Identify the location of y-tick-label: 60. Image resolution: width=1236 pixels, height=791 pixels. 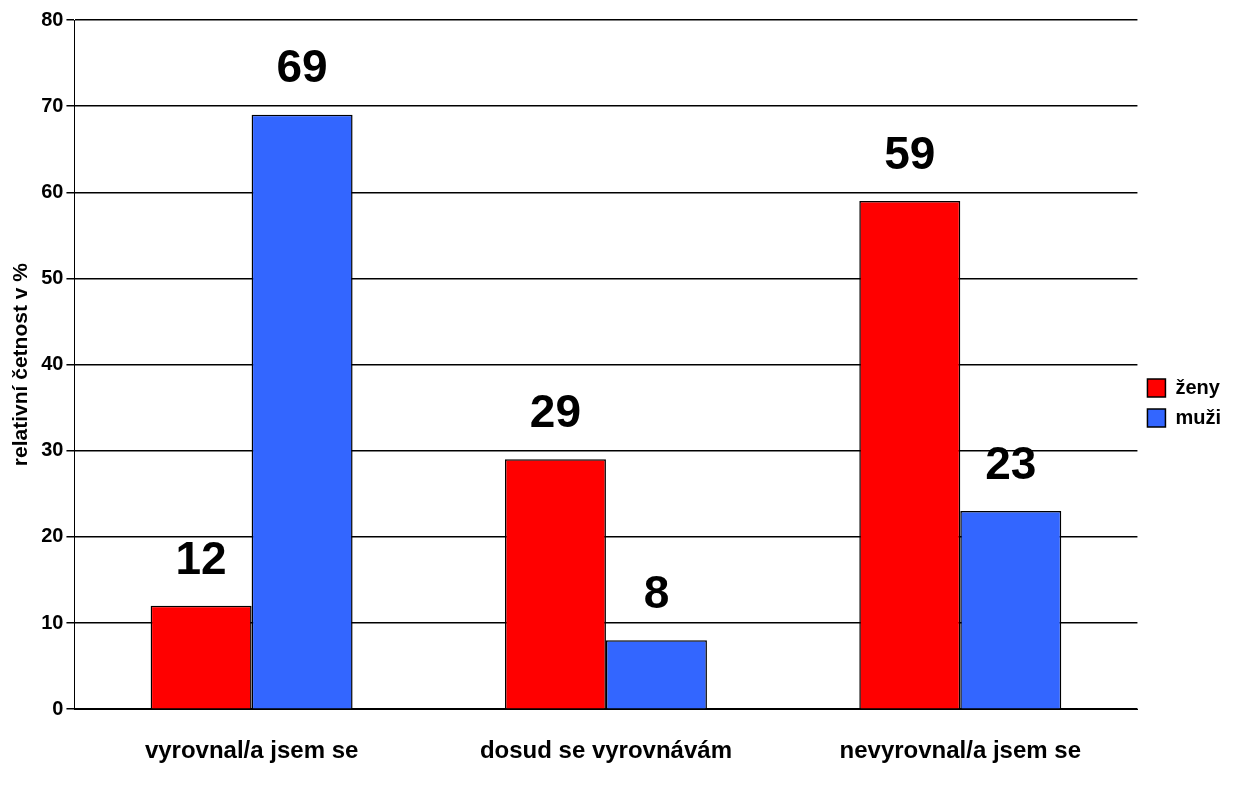
(52, 190).